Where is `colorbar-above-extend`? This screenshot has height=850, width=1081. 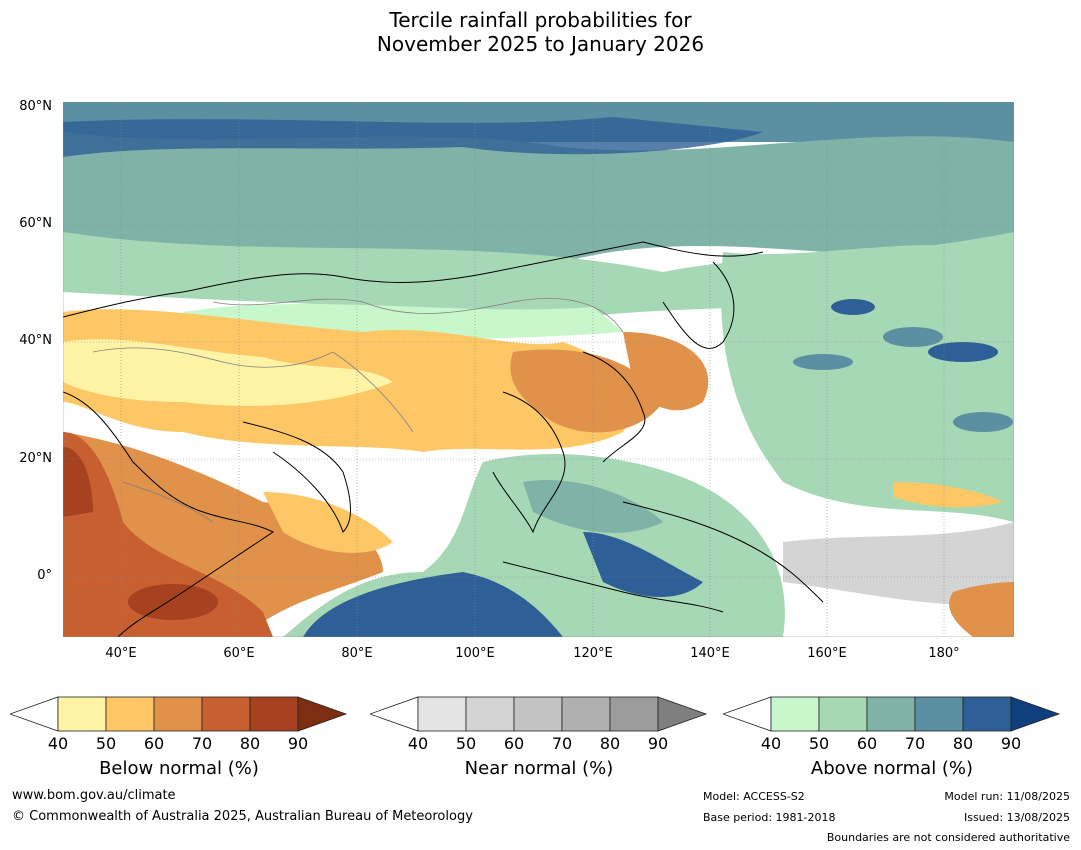 colorbar-above-extend is located at coordinates (1035, 714).